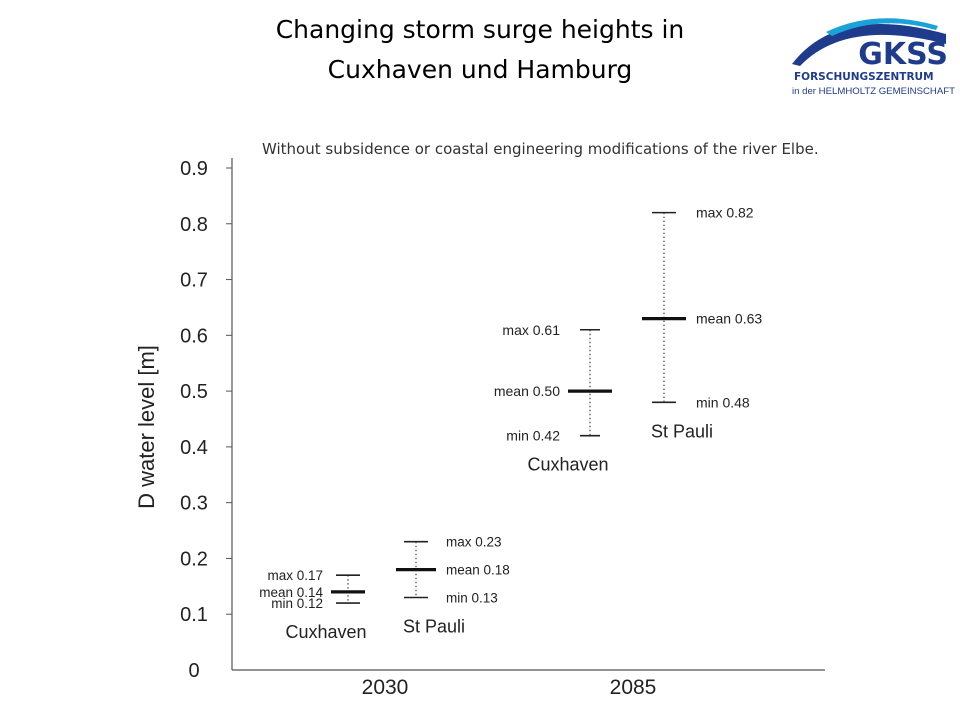 This screenshot has width=960, height=720. What do you see at coordinates (146, 427) in the screenshot?
I see `y-axis-label: D water level [m]` at bounding box center [146, 427].